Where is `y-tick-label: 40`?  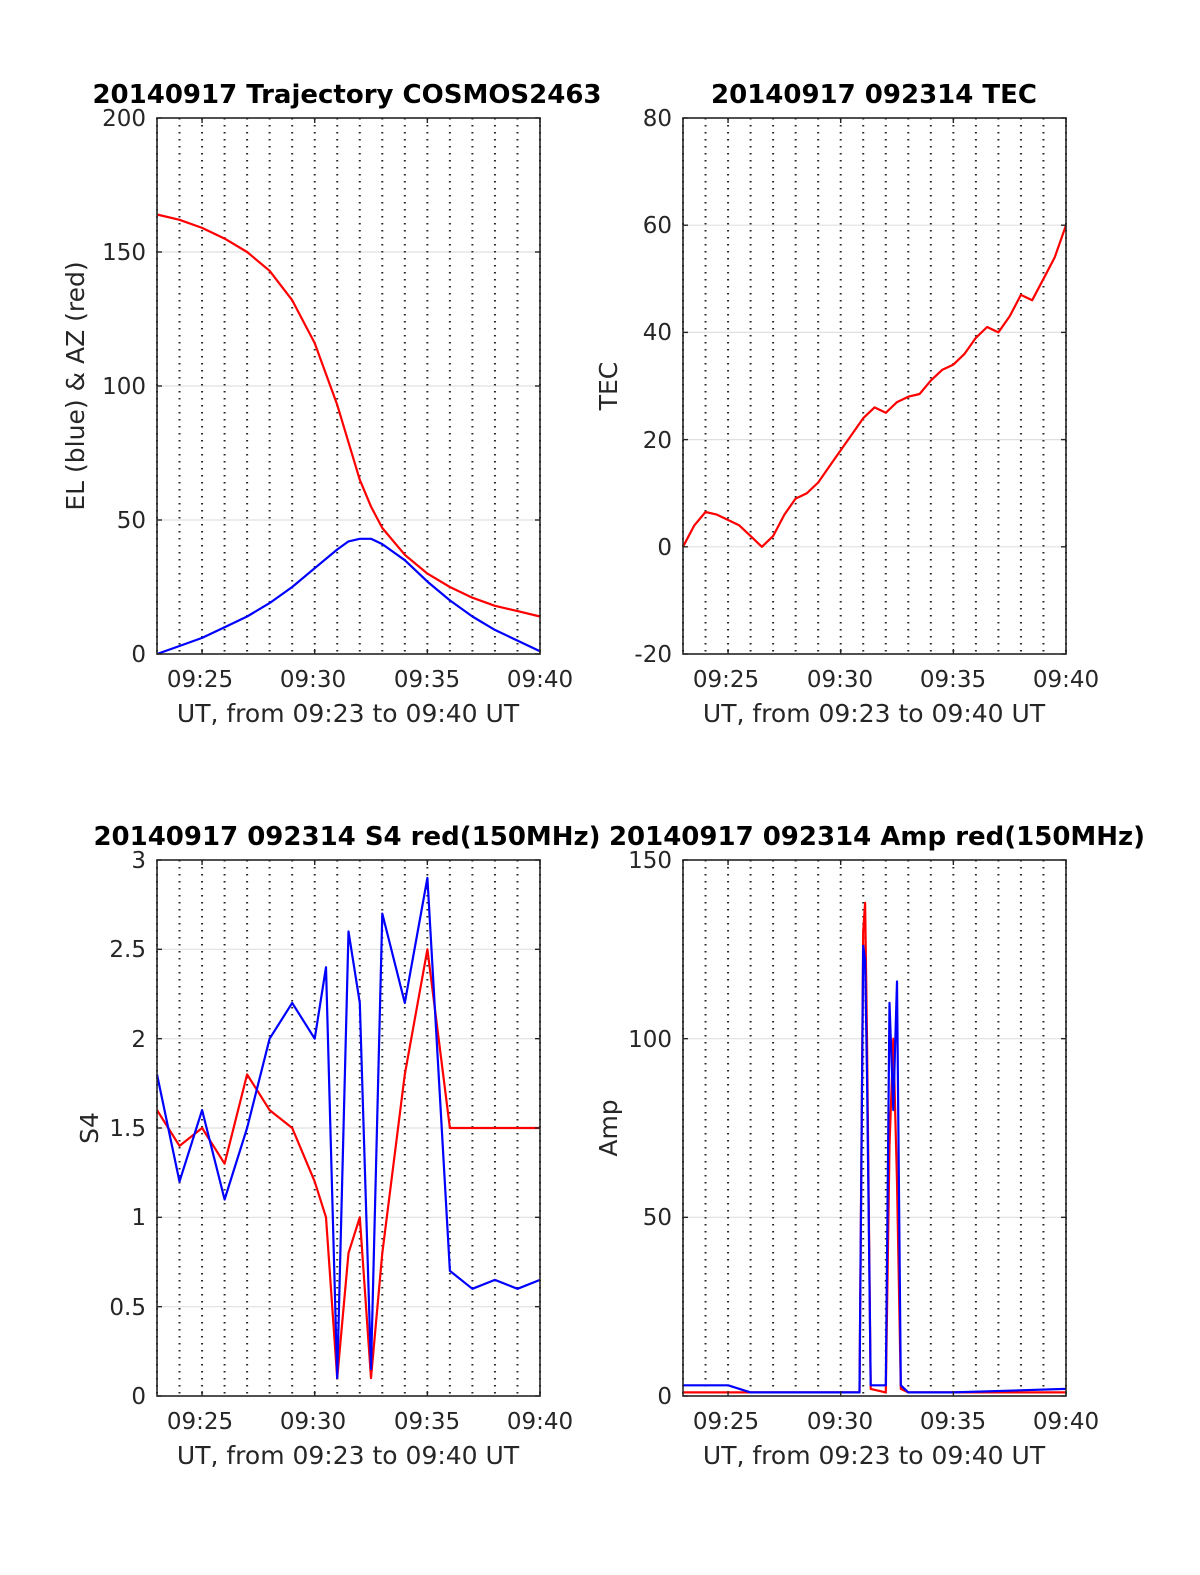
y-tick-label: 40 is located at coordinates (657, 333).